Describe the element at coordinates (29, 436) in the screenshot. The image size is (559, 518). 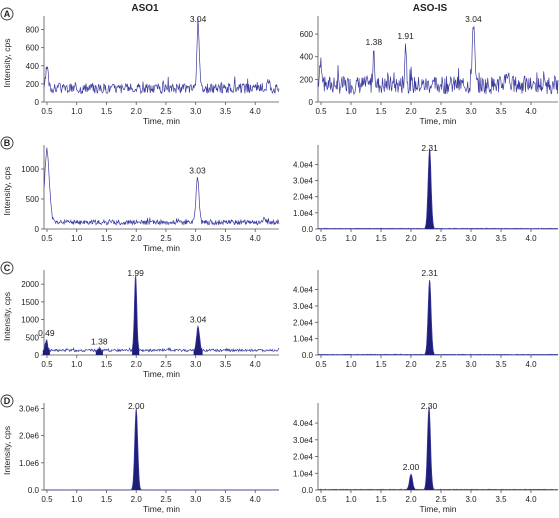
I see `y-tick-label: 2.0e6` at that location.